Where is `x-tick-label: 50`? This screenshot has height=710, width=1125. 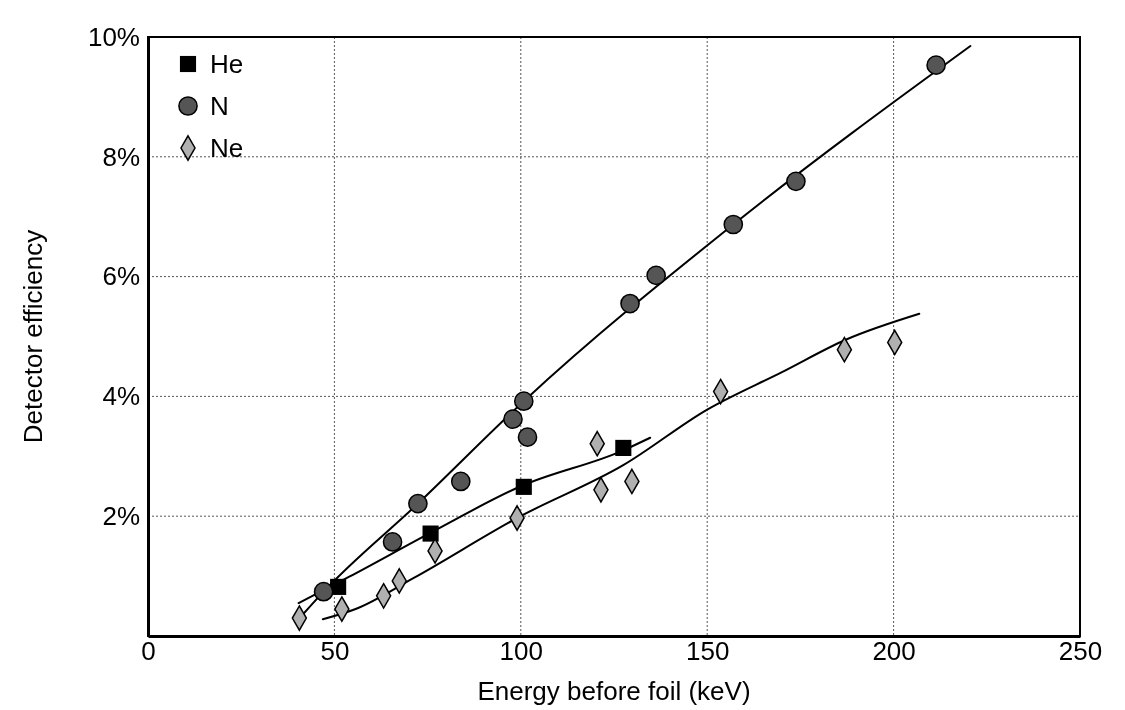
x-tick-label: 50 is located at coordinates (335, 651).